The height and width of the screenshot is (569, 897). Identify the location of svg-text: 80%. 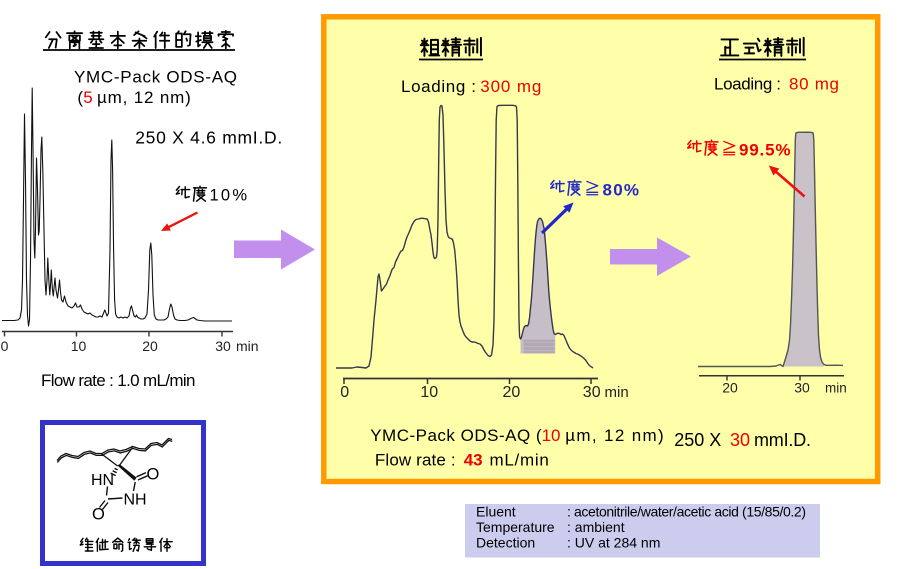
(621, 190).